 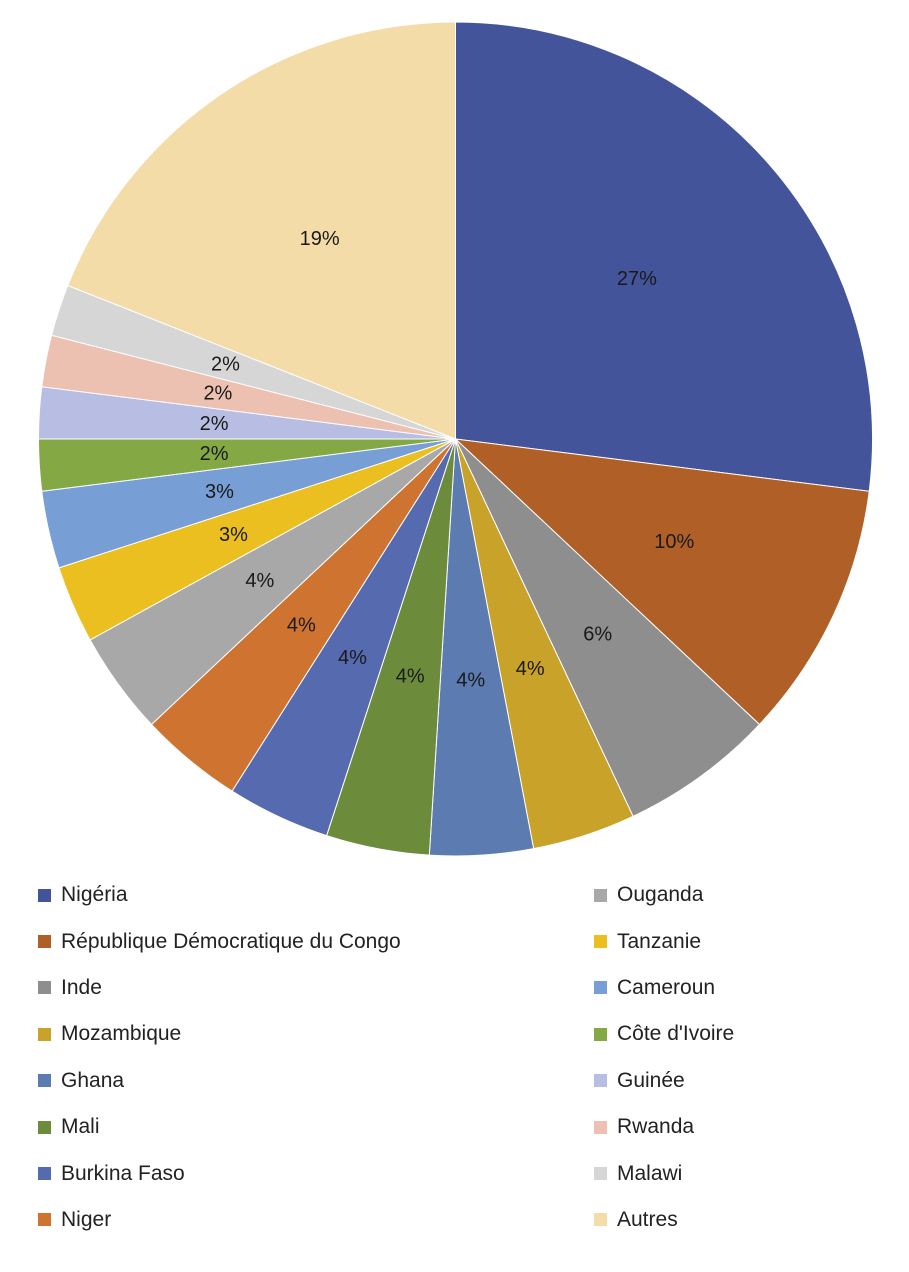 What do you see at coordinates (352, 658) in the screenshot?
I see `slice-data-label-6: 4%` at bounding box center [352, 658].